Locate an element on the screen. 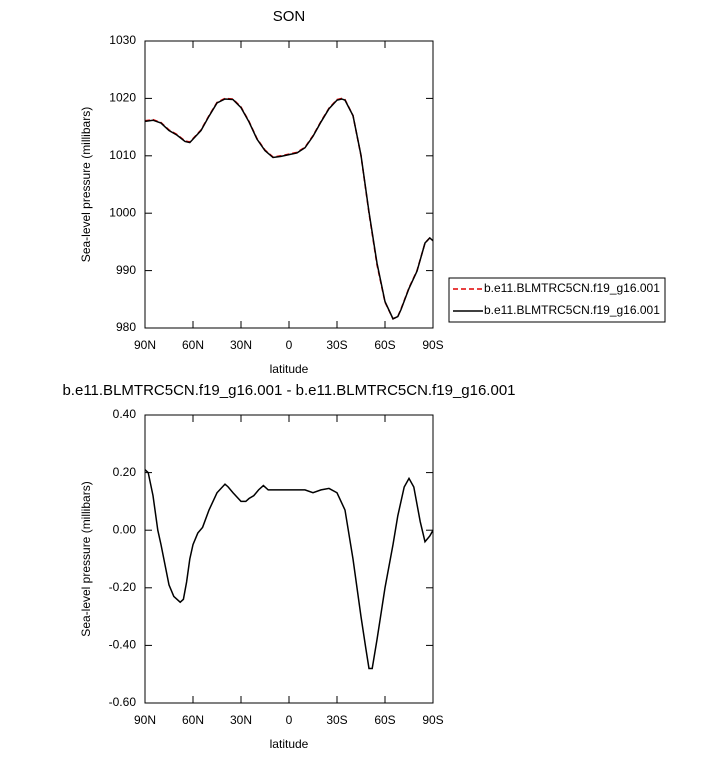 The height and width of the screenshot is (758, 726). y-tick-label: 1030 is located at coordinates (122, 40).